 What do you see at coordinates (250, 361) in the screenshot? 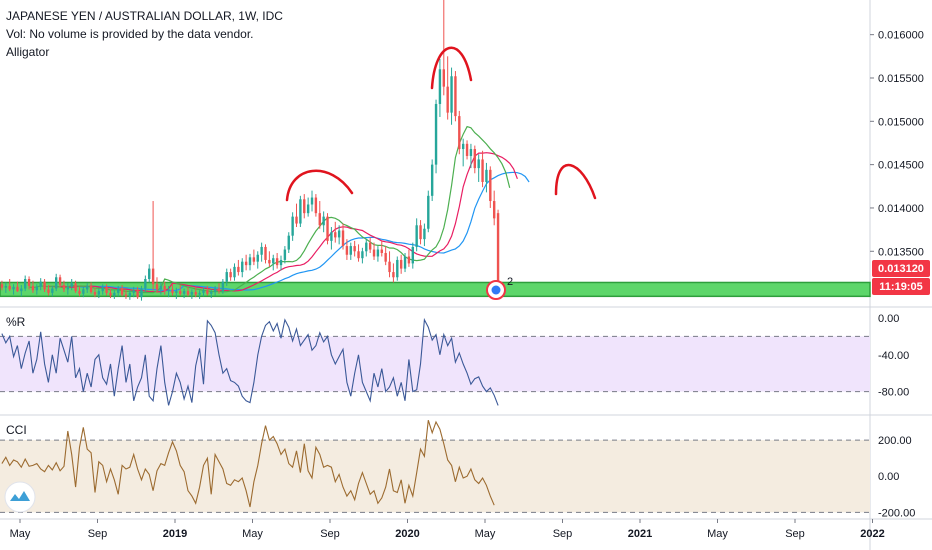
I see `williams-r-line` at bounding box center [250, 361].